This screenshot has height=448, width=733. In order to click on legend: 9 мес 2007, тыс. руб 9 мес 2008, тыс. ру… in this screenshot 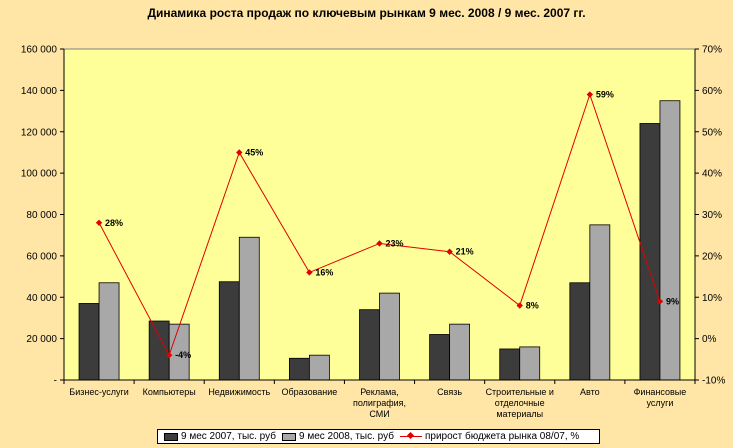, I will do `click(378, 436)`.